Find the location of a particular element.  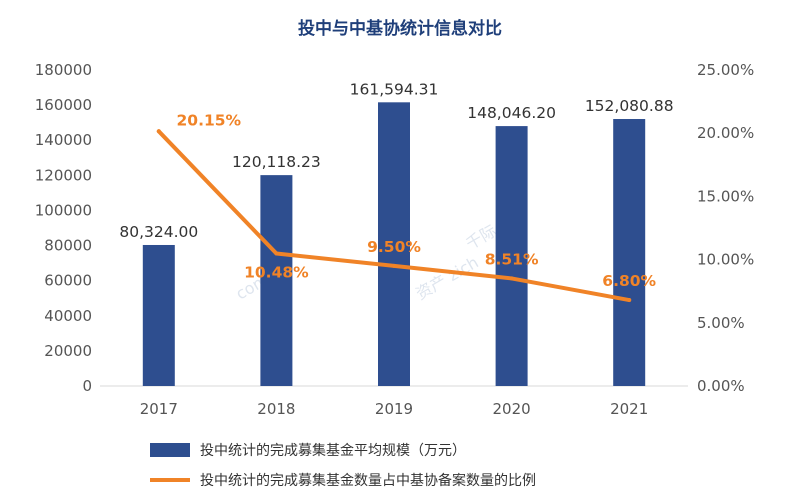

right-axis-tick-label: 10.00% is located at coordinates (725, 260).